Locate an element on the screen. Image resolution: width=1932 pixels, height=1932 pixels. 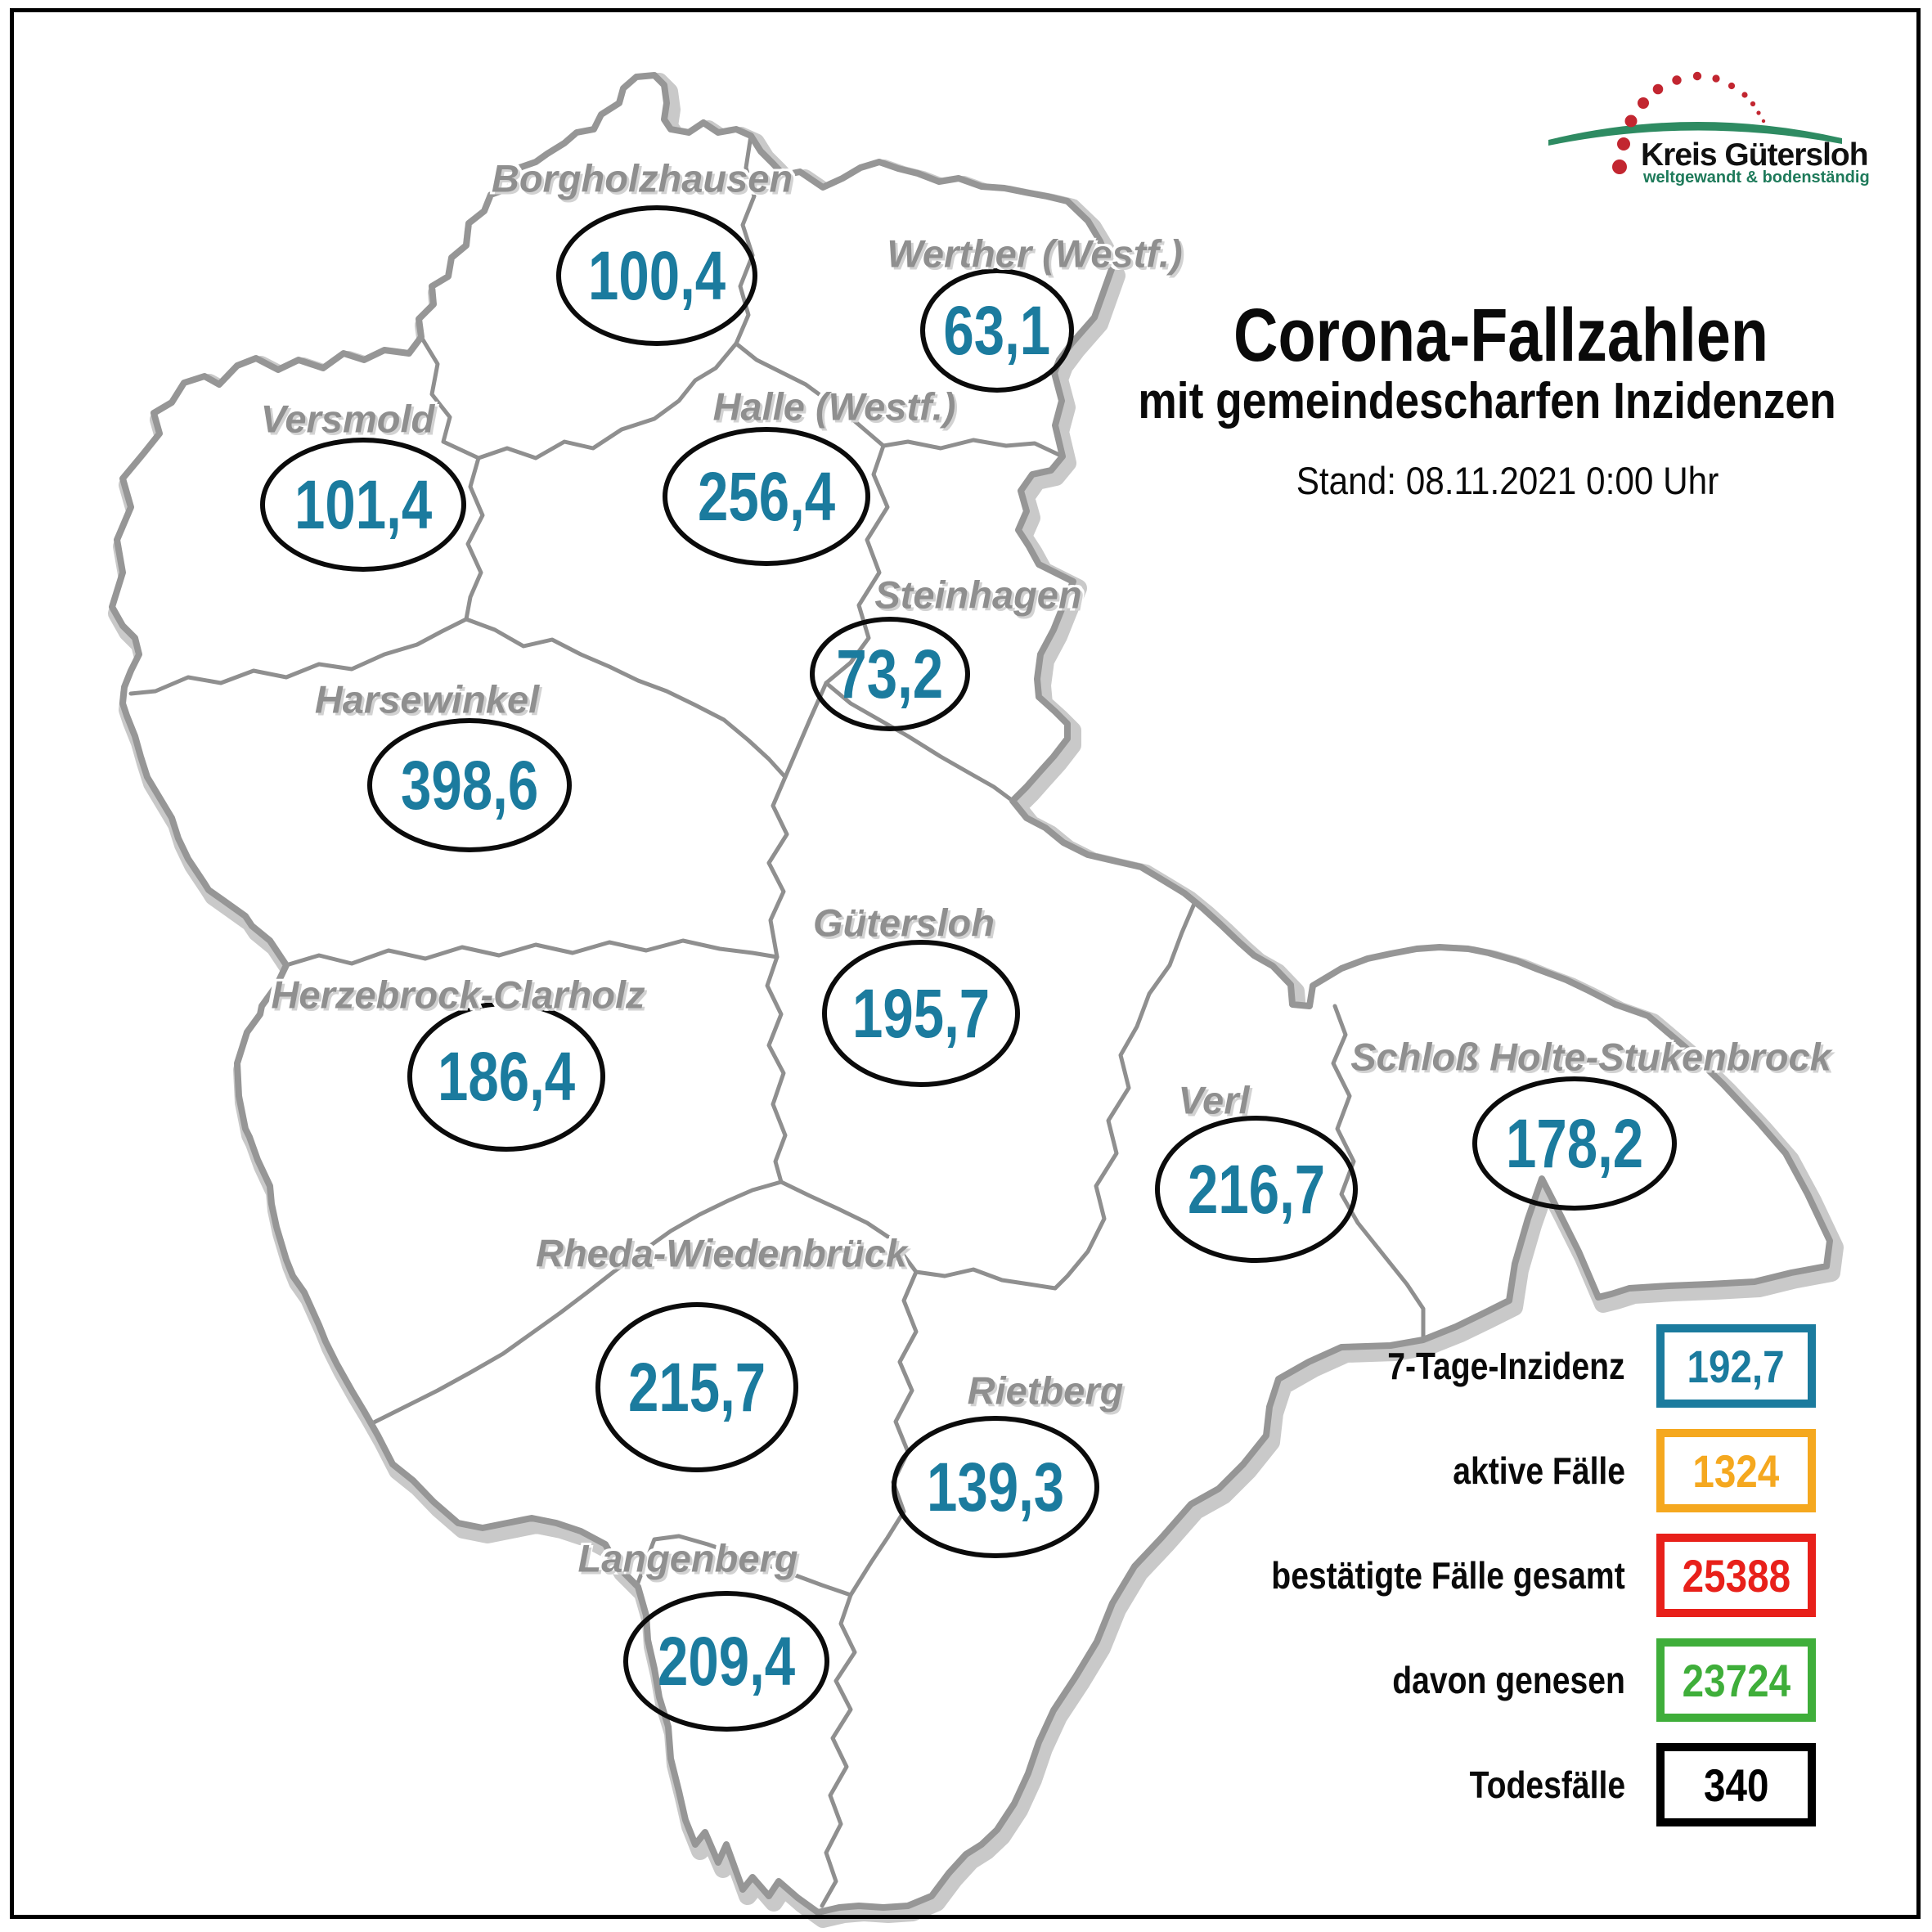
incidence-ellipse: 215,7 is located at coordinates (696, 1387).